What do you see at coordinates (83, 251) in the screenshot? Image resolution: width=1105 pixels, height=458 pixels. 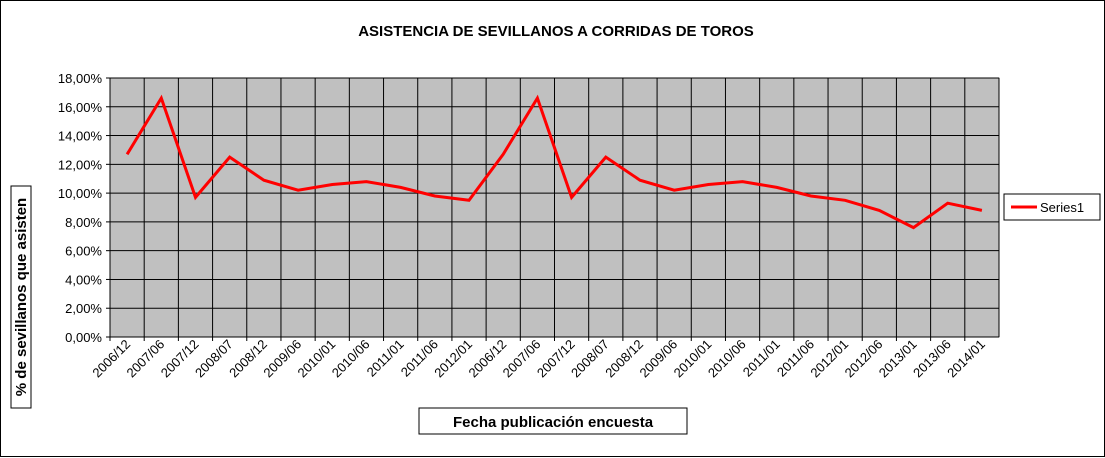 I see `y-tick-label: 6,00%` at bounding box center [83, 251].